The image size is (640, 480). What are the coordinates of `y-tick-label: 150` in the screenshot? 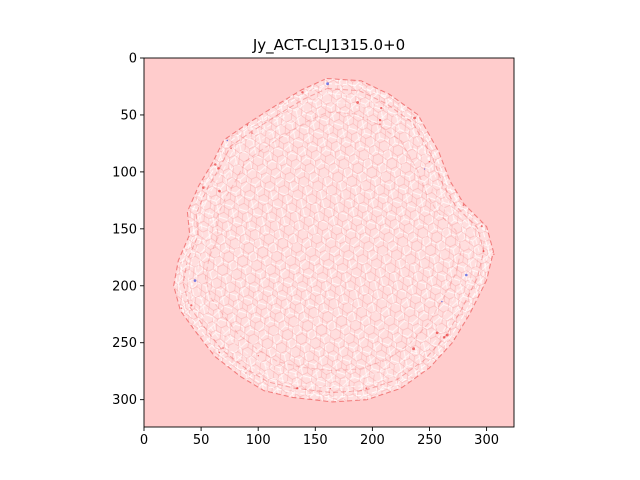 It's located at (124, 229).